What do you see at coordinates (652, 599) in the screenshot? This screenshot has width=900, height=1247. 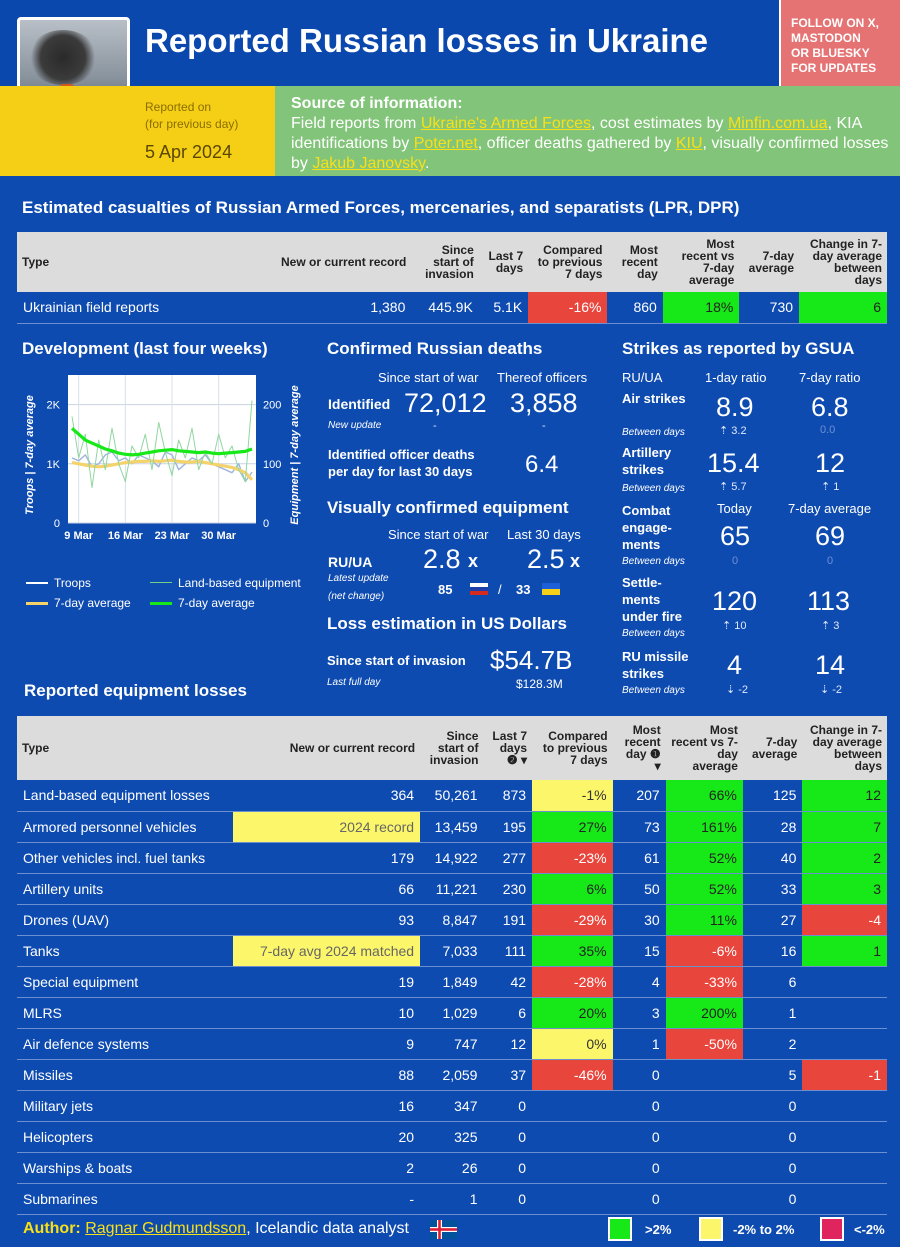 I see `settlements-label: Settle-ments under fire` at bounding box center [652, 599].